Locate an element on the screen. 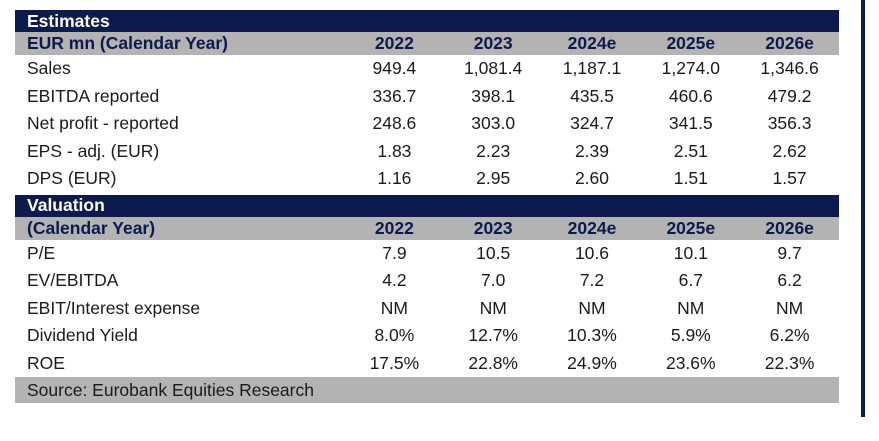 The image size is (879, 441). cell: 10.5 is located at coordinates (493, 252).